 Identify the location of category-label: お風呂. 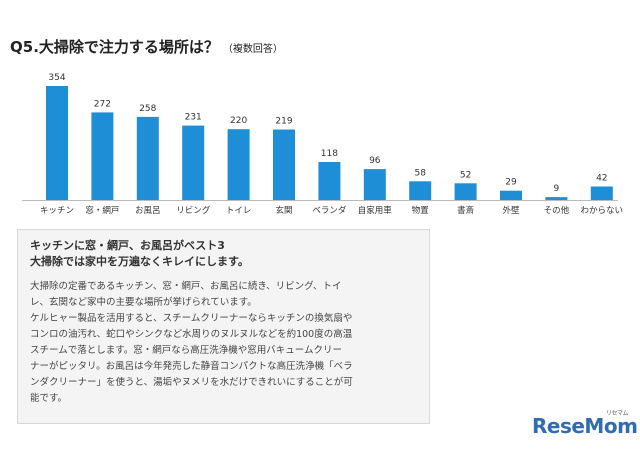
(148, 211).